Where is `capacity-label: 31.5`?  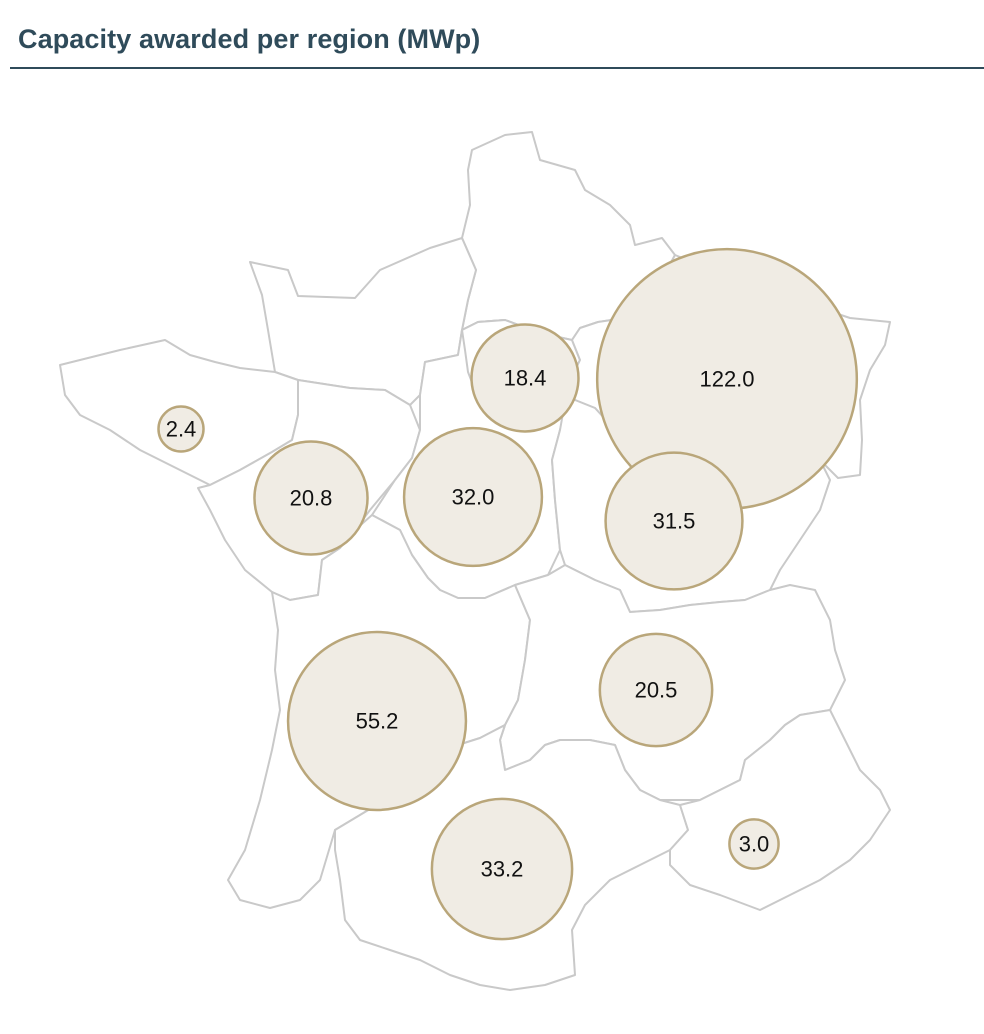 capacity-label: 31.5 is located at coordinates (674, 521).